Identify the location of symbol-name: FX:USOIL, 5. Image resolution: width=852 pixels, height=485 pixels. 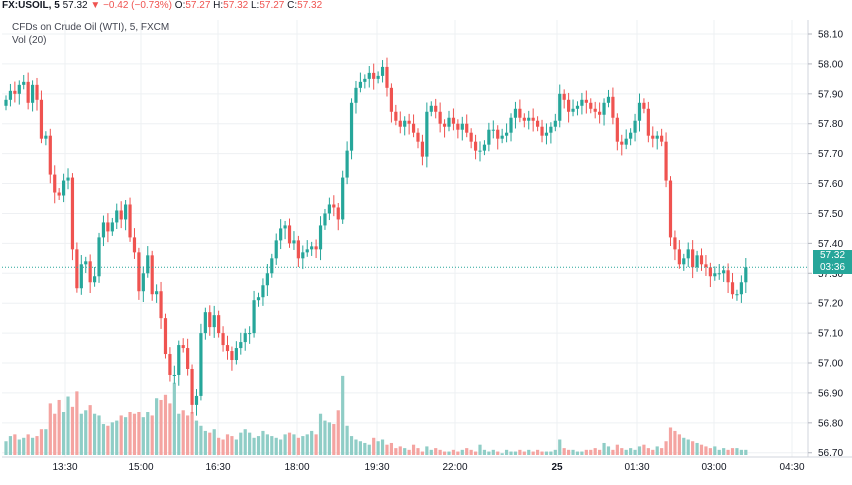
(31, 5).